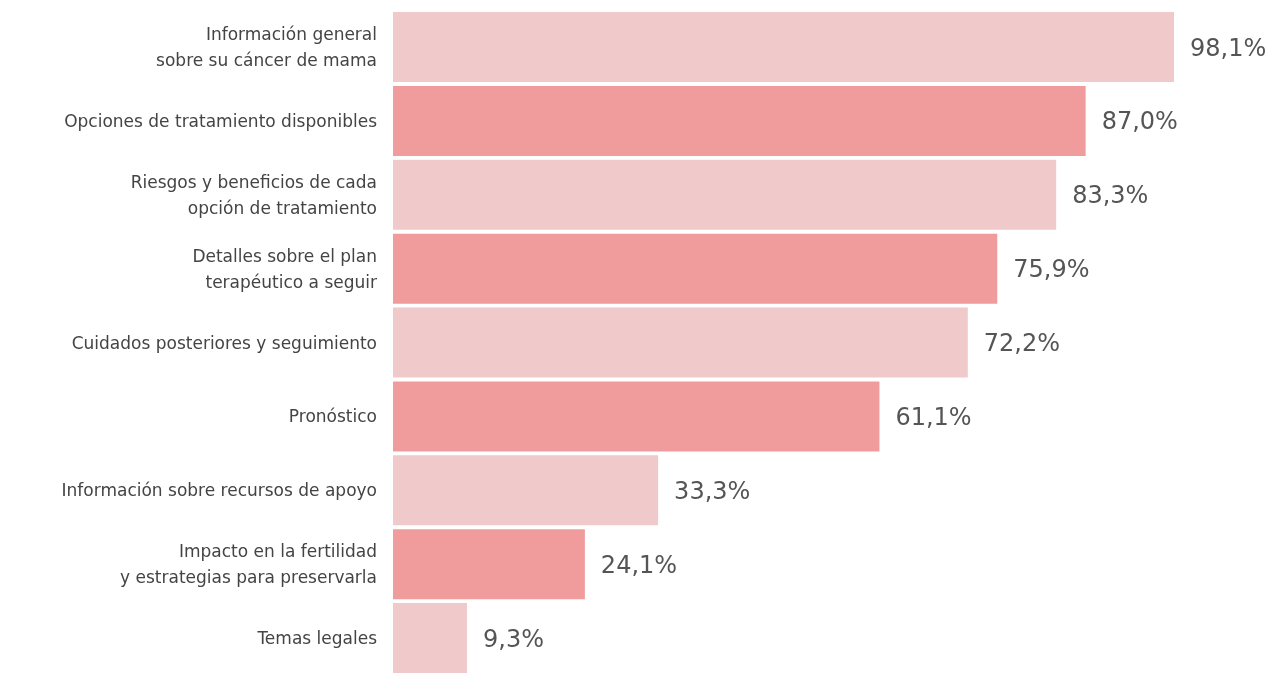  What do you see at coordinates (253, 194) in the screenshot?
I see `y-tick-label: Riesgos y beneficios de cada opción de tratamiento` at bounding box center [253, 194].